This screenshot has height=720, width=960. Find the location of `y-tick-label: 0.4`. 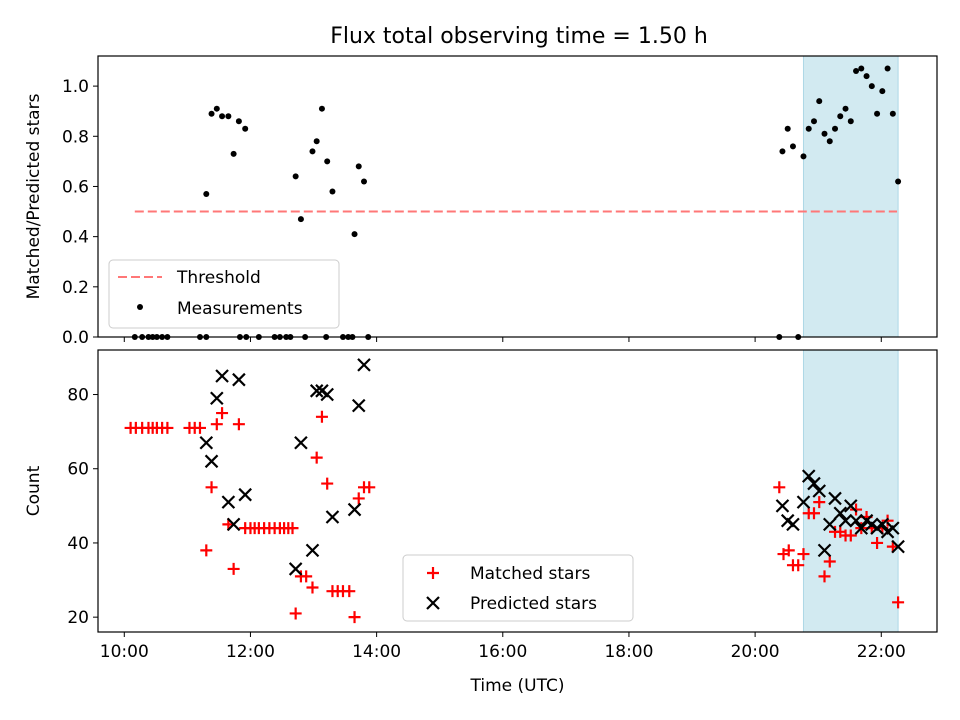

y-tick-label: 0.4 is located at coordinates (75, 238).